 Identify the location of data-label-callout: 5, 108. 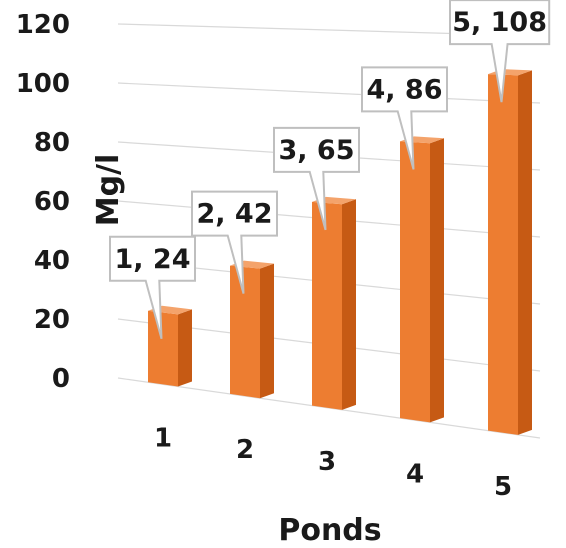
(500, 51).